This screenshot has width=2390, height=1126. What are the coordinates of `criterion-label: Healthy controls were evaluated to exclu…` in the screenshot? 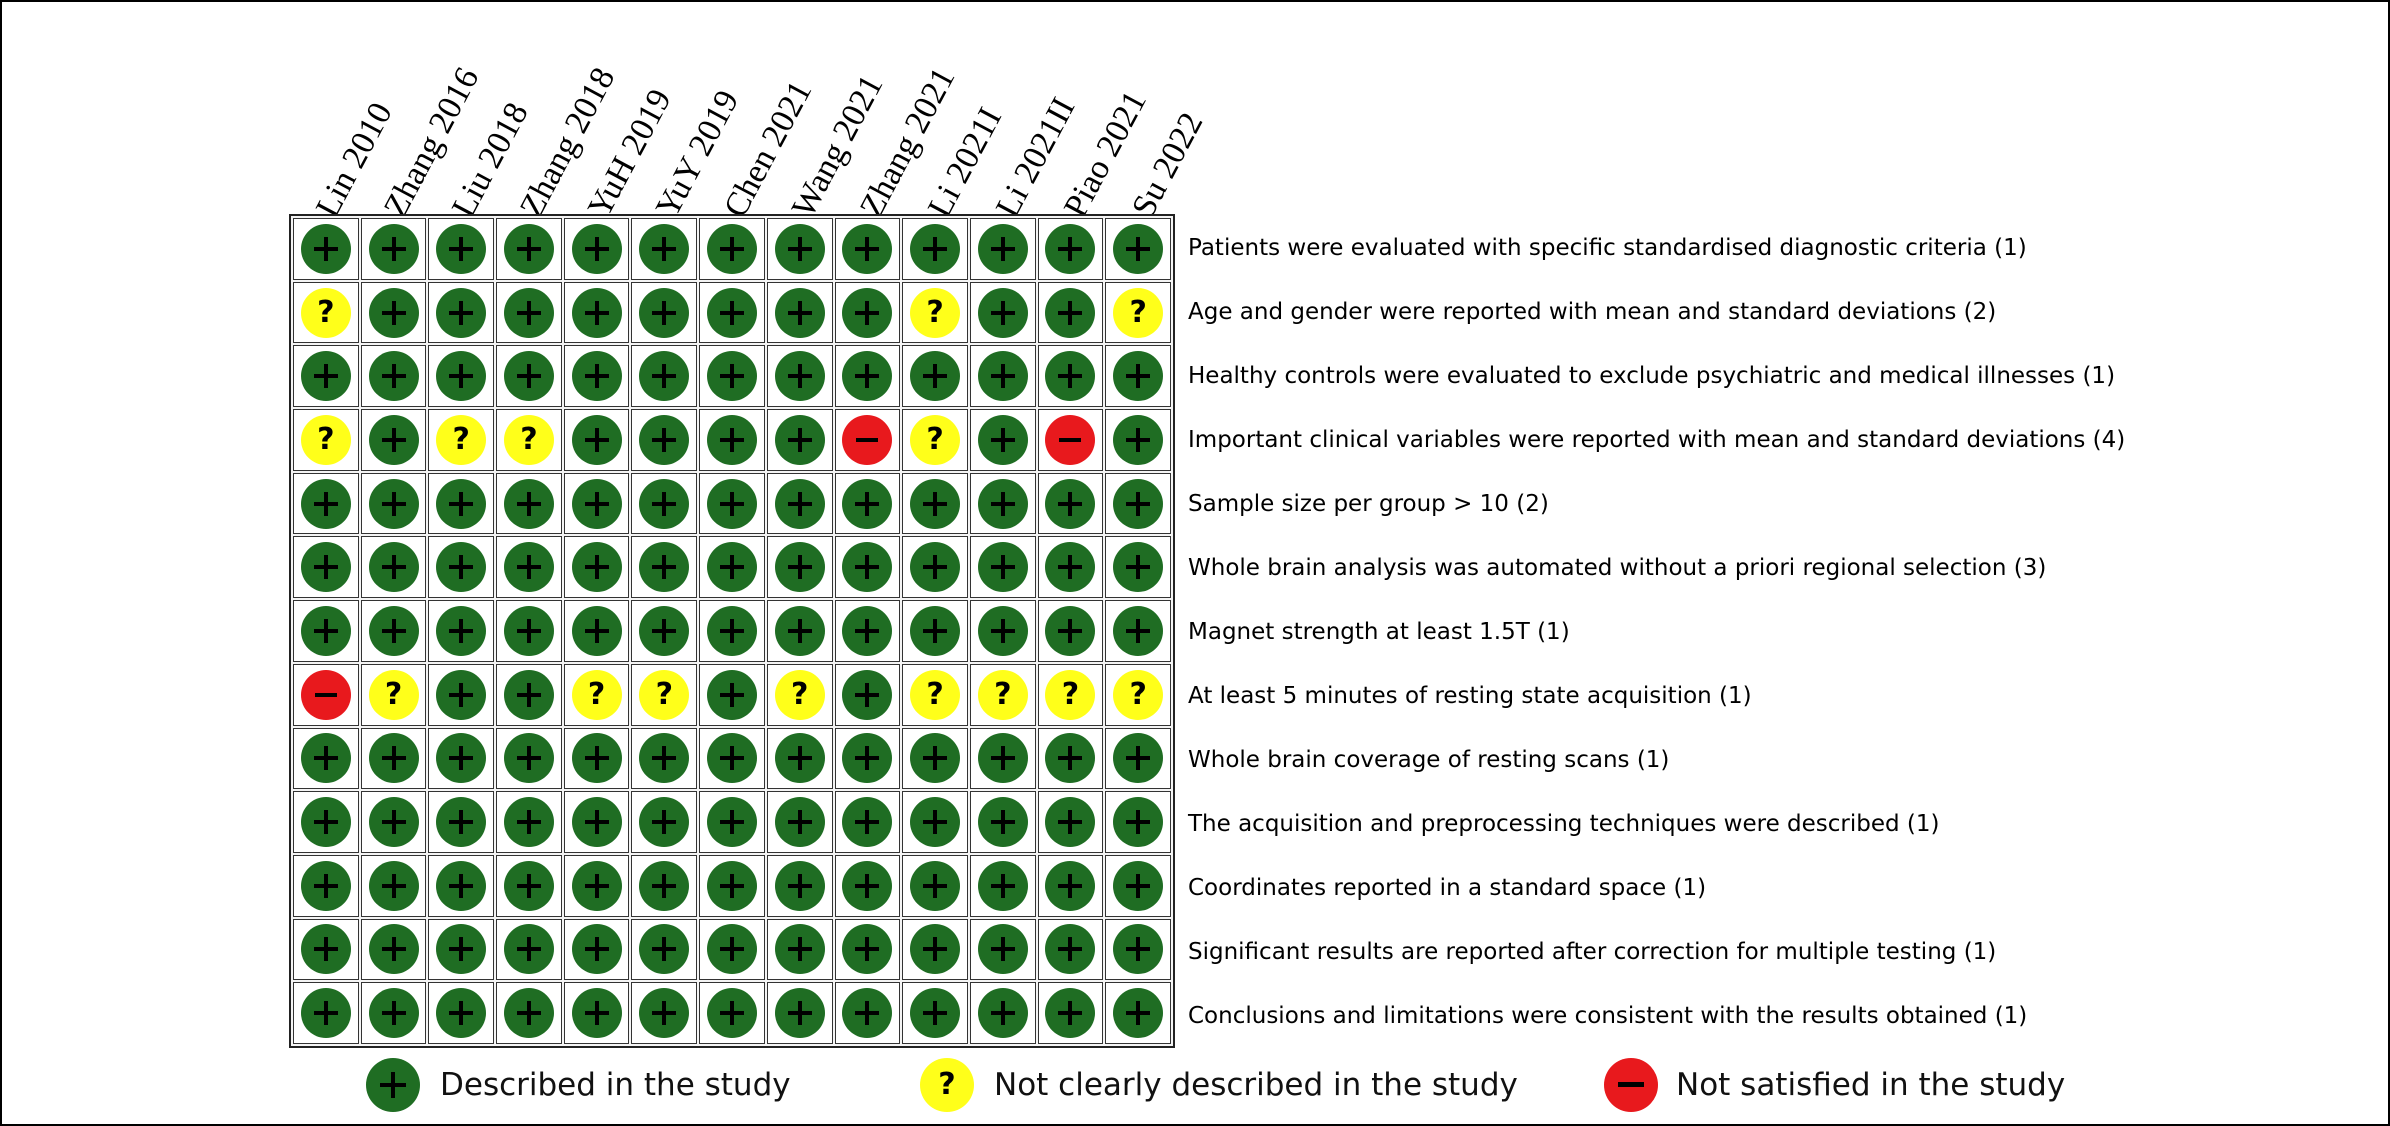 It's located at (1652, 376).